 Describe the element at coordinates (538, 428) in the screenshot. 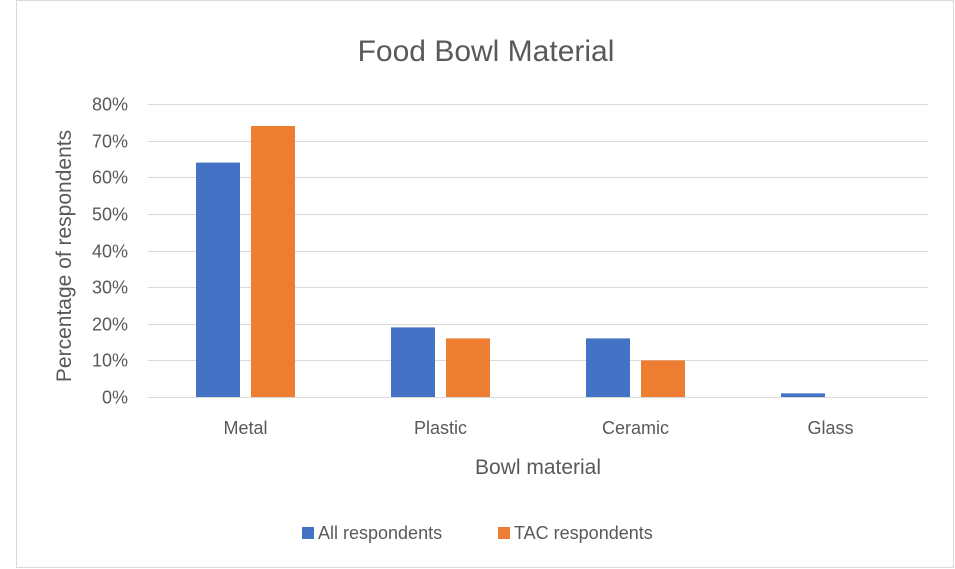

I see `x-axis-tick-labels: Metal Plastic Ceramic Glass` at that location.